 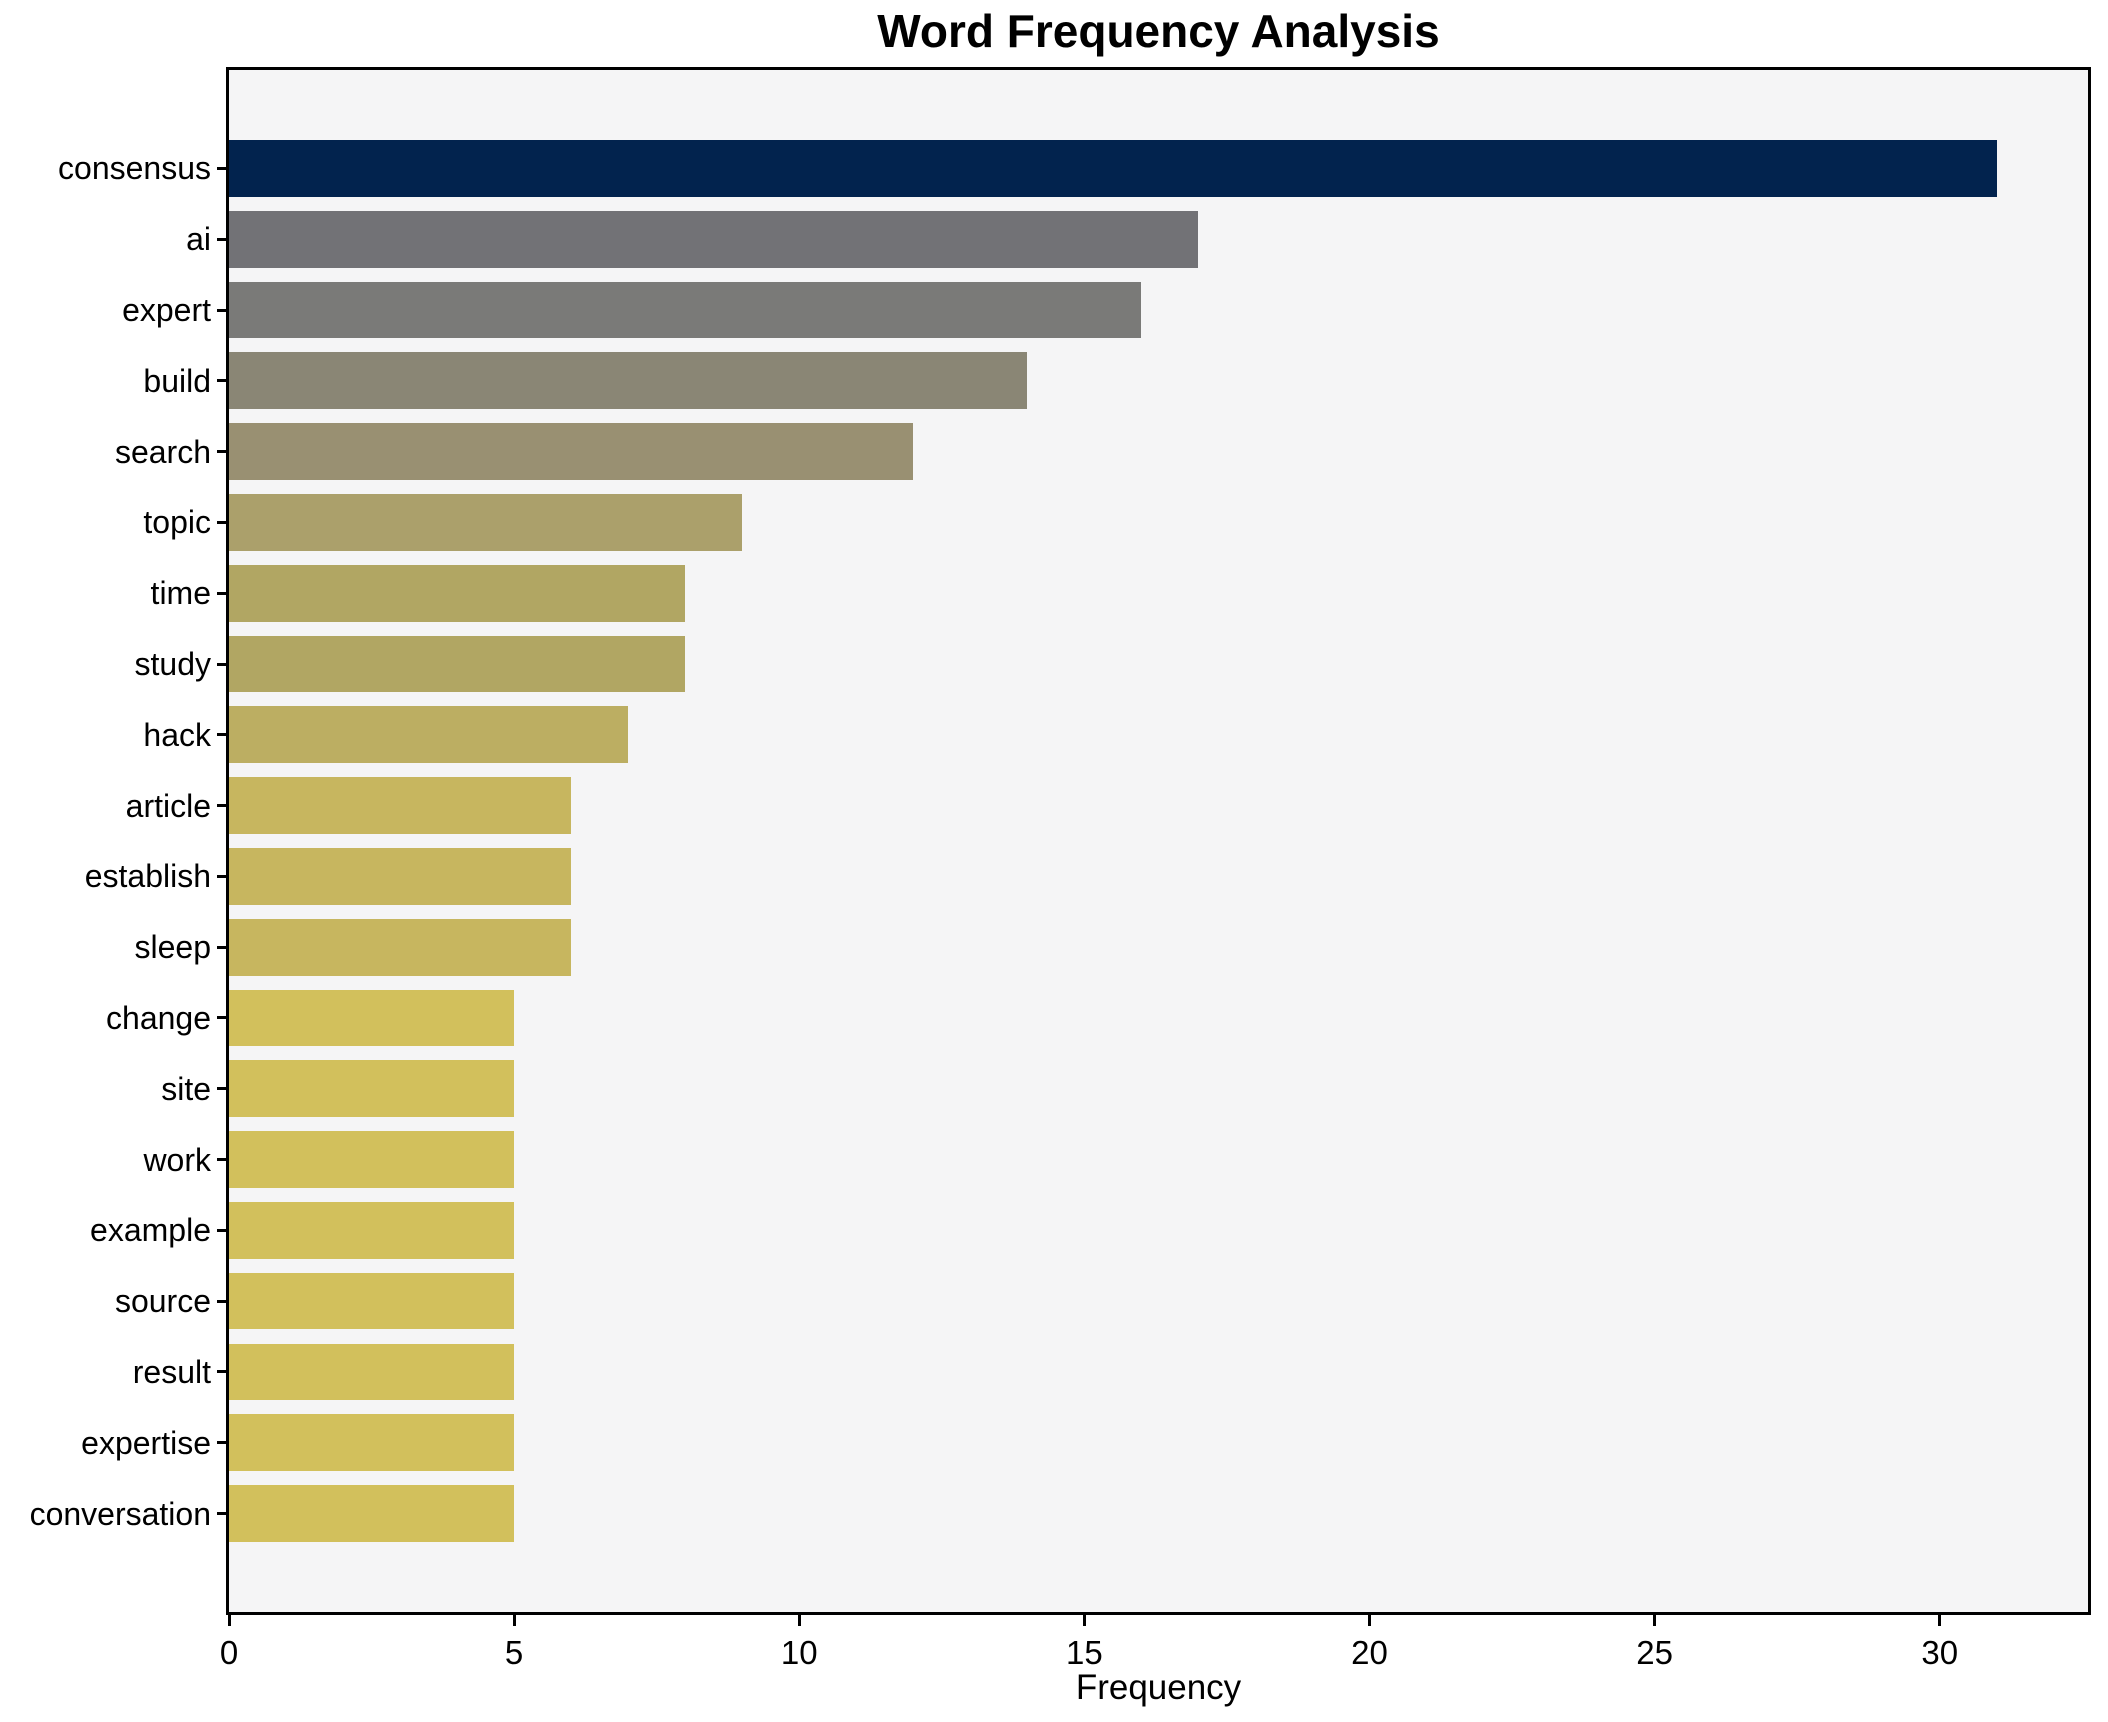 What do you see at coordinates (162, 1301) in the screenshot?
I see `y-tick-label-source: source` at bounding box center [162, 1301].